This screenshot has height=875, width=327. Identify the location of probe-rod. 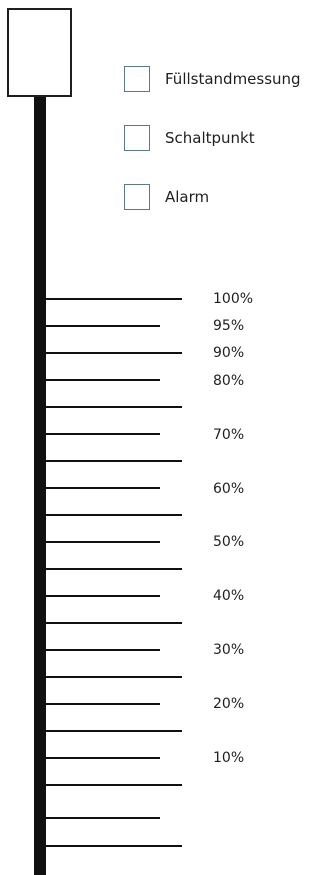
(40, 486).